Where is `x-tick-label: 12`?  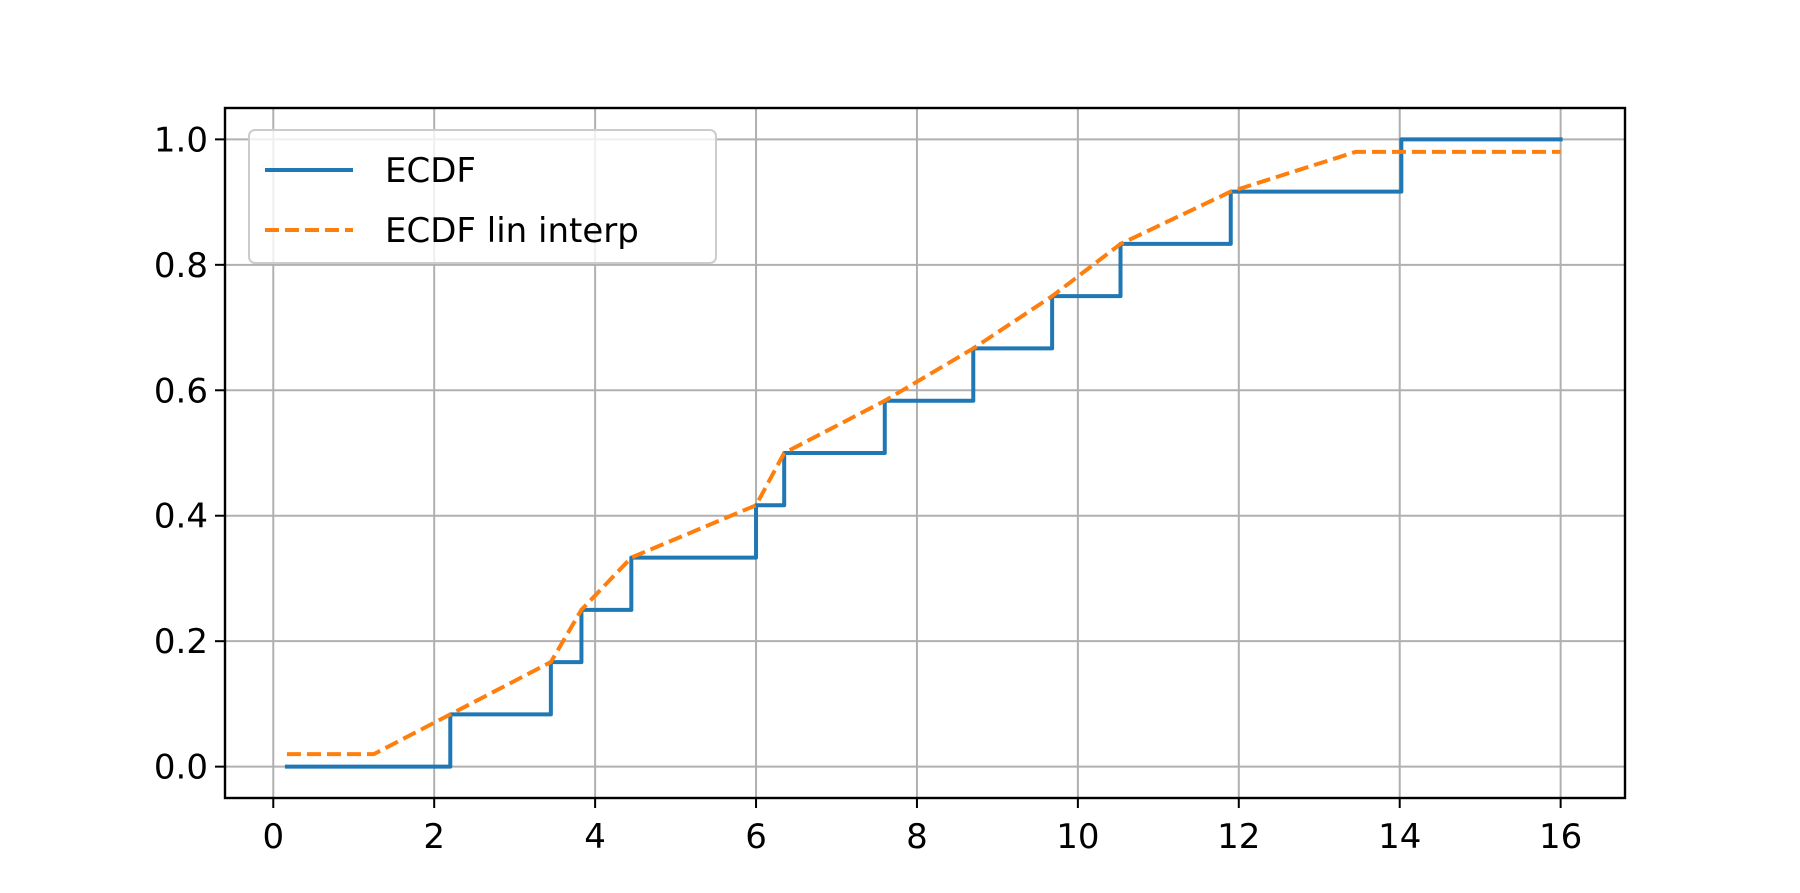
x-tick-label: 12 is located at coordinates (1238, 837).